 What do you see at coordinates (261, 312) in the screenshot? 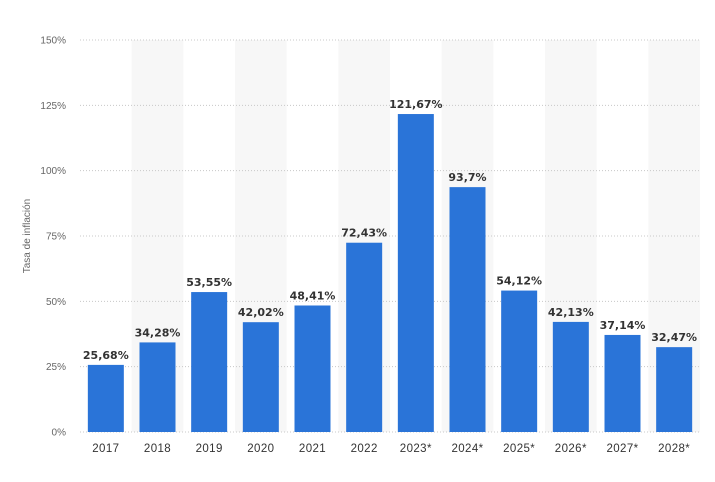
I see `value-label: 42,02%` at bounding box center [261, 312].